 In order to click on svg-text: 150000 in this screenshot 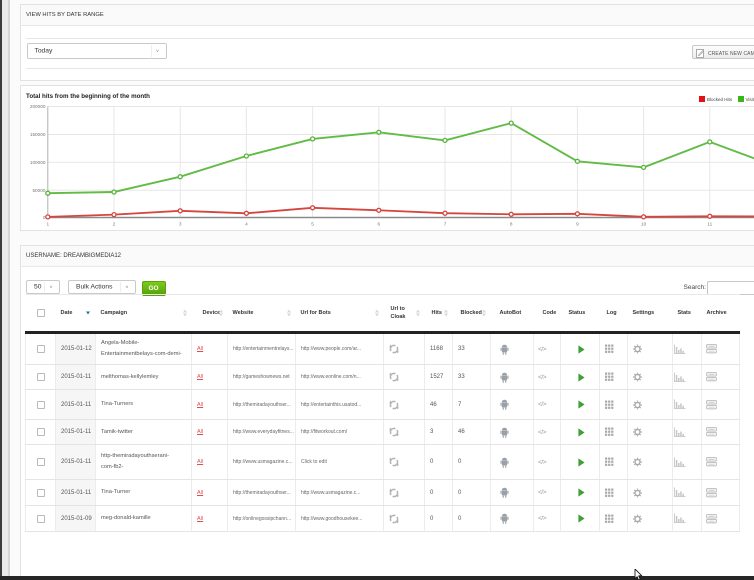, I will do `click(38, 134)`.